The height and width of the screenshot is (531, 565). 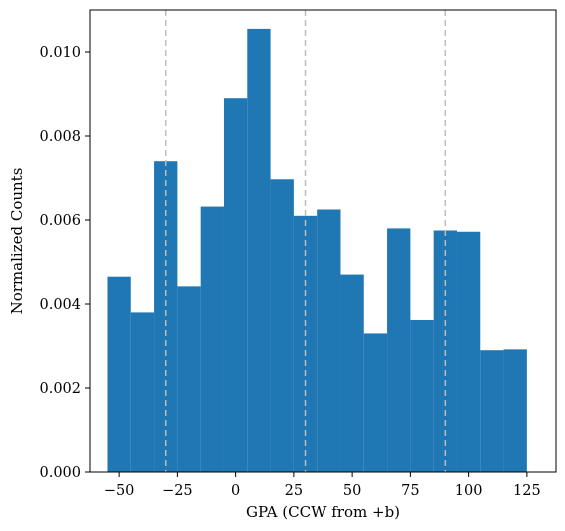 What do you see at coordinates (60, 473) in the screenshot?
I see `y-tick-label: 0.000` at bounding box center [60, 473].